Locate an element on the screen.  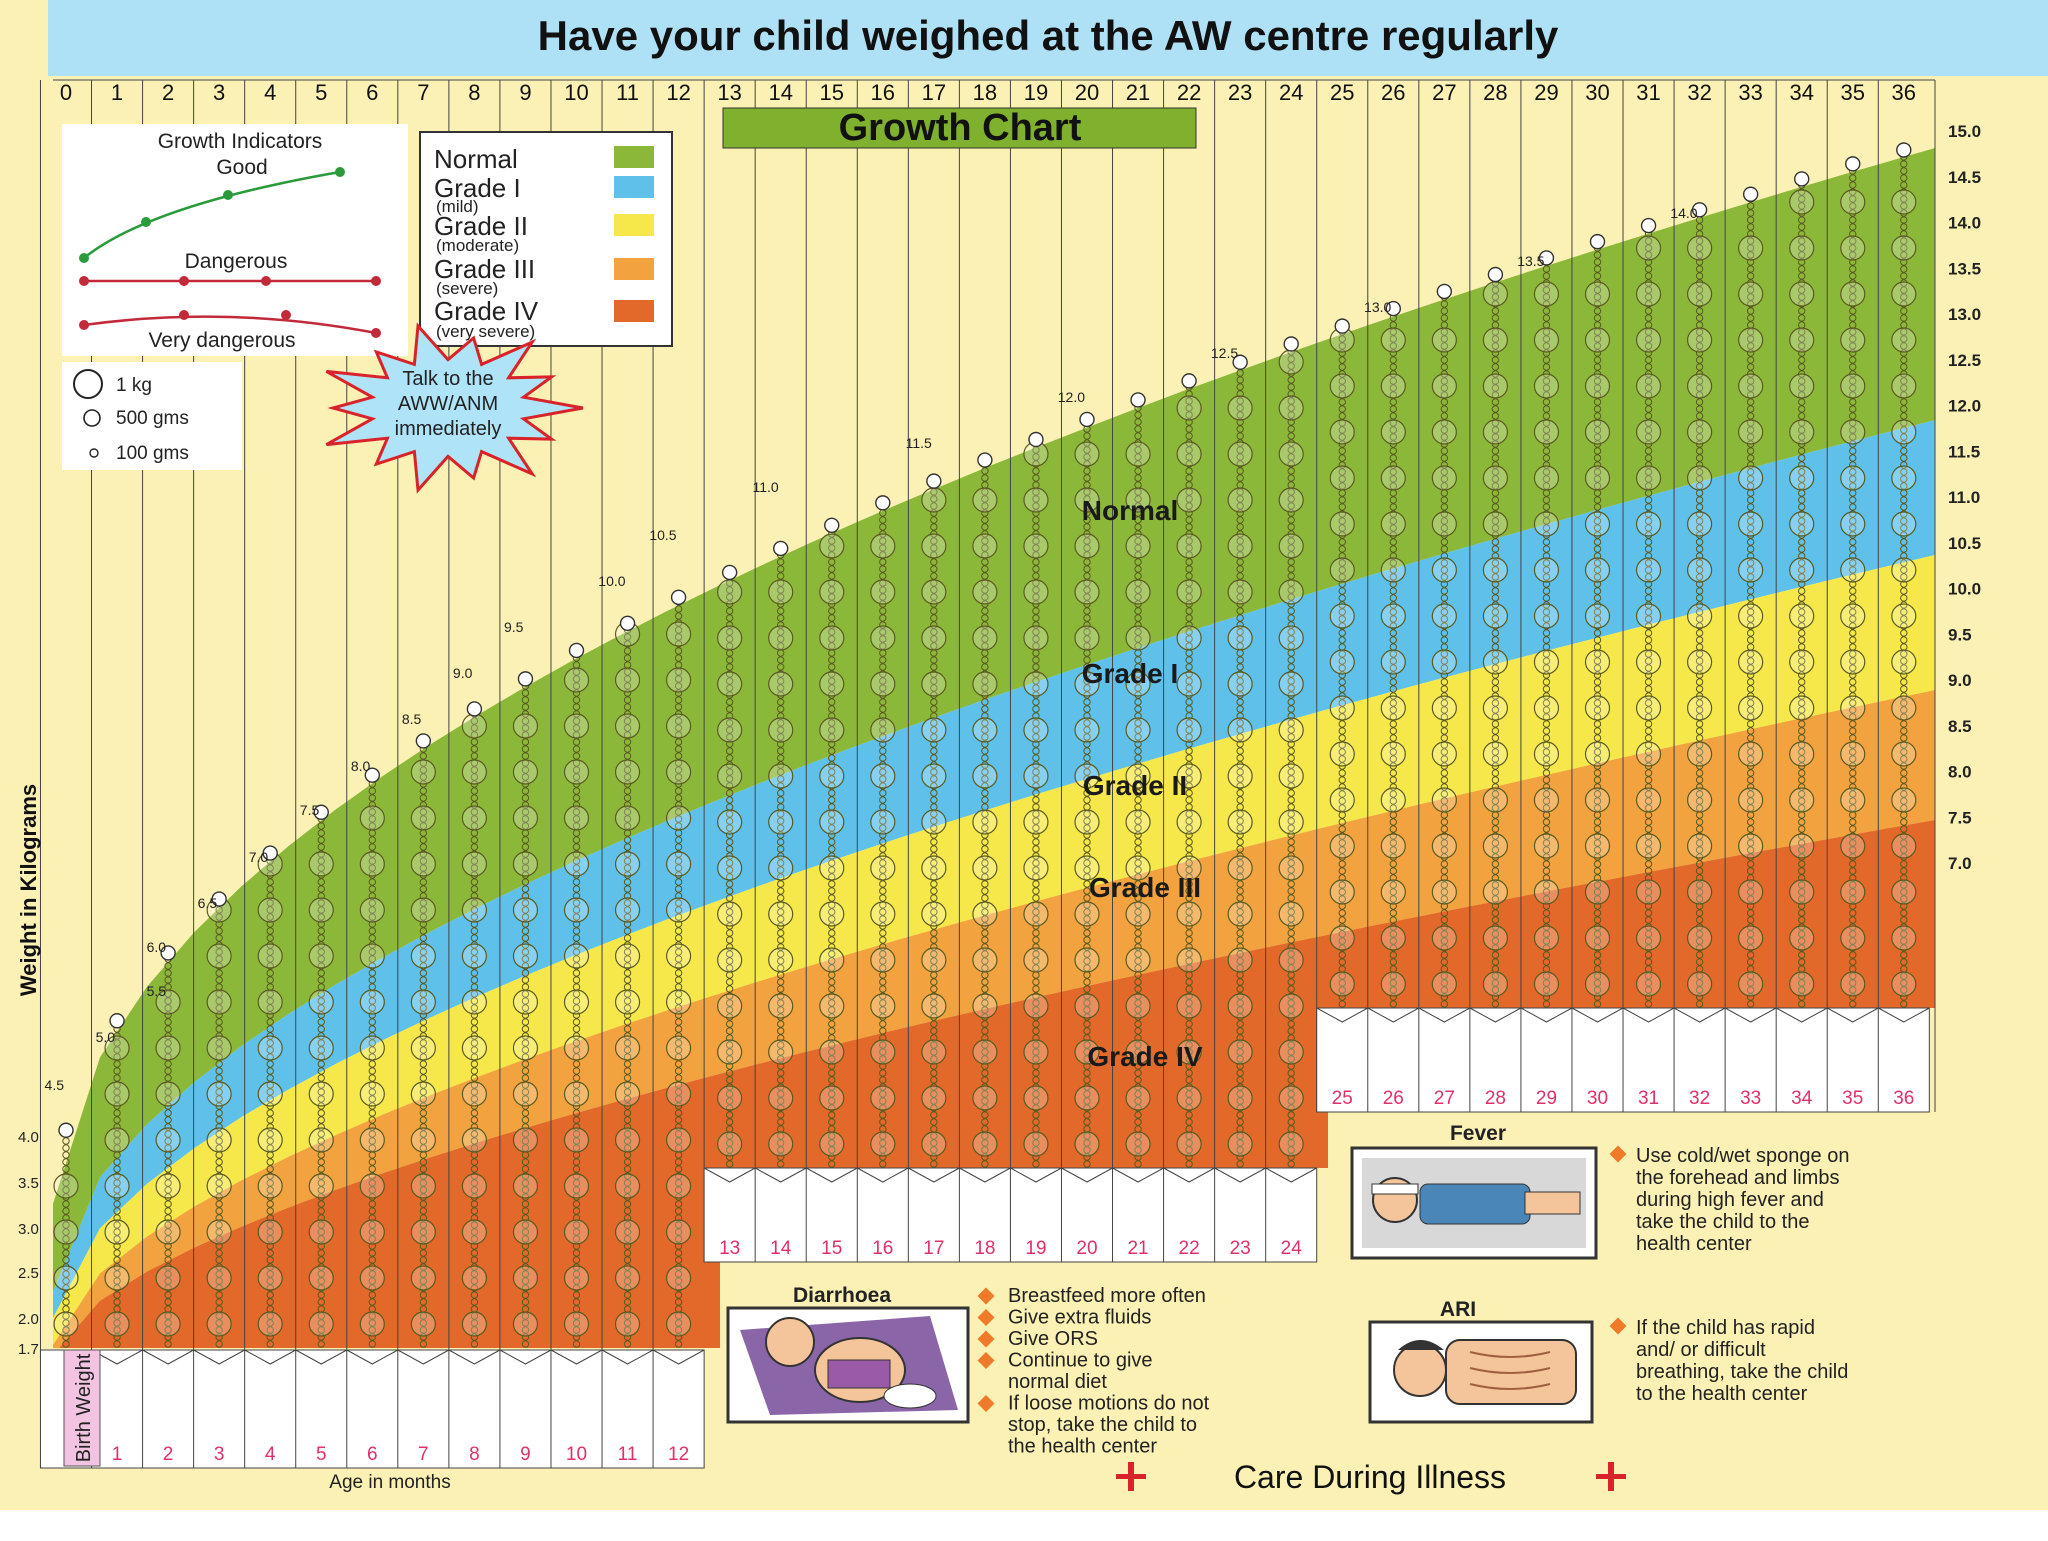
month-label-bottom: 11 is located at coordinates (628, 1454).